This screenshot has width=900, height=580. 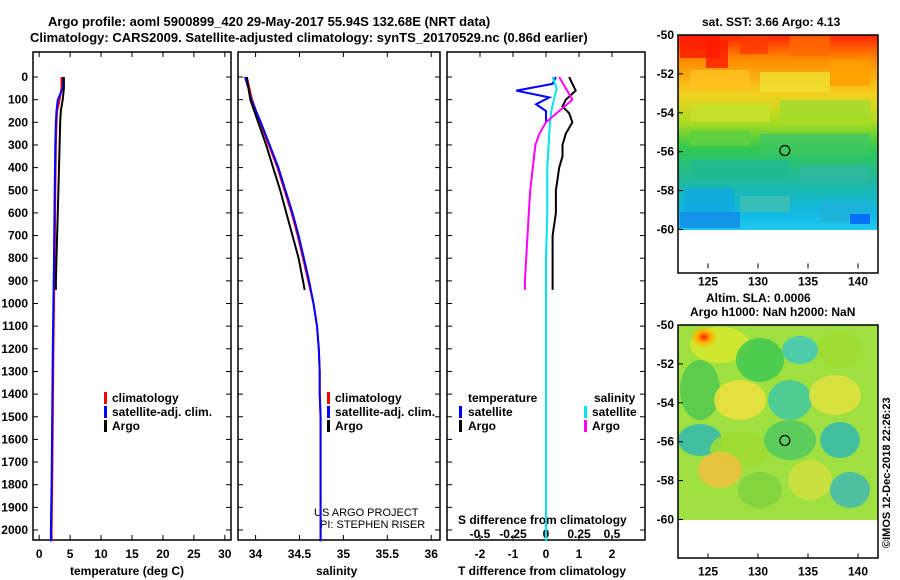 What do you see at coordinates (503, 398) in the screenshot?
I see `legend-title-temperature: temperature` at bounding box center [503, 398].